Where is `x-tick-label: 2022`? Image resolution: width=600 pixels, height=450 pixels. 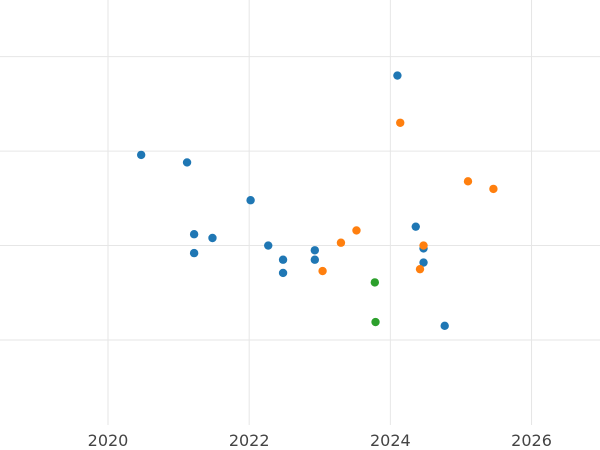 x-tick-label: 2022 is located at coordinates (249, 440).